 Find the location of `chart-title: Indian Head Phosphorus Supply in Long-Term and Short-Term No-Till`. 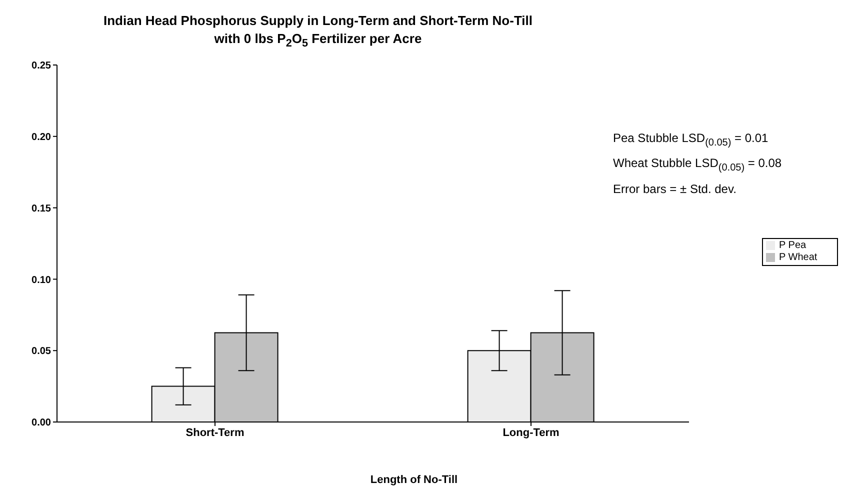

chart-title: Indian Head Phosphorus Supply in Long-Term and Short-Term No-Till is located at coordinates (318, 21).